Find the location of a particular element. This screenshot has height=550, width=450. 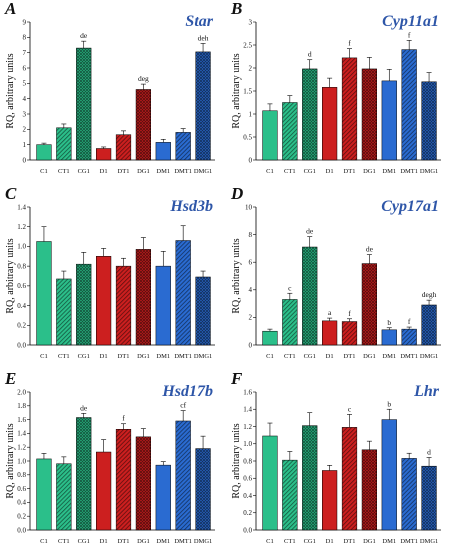

y-tick-label: 0 is located at coordinates (251, 160).